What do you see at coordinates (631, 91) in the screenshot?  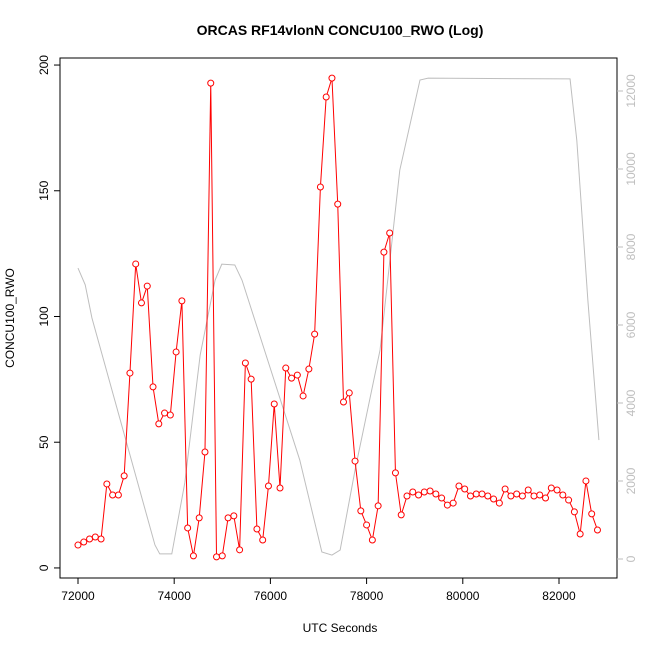 I see `y2-tick-label: 12000` at bounding box center [631, 91].